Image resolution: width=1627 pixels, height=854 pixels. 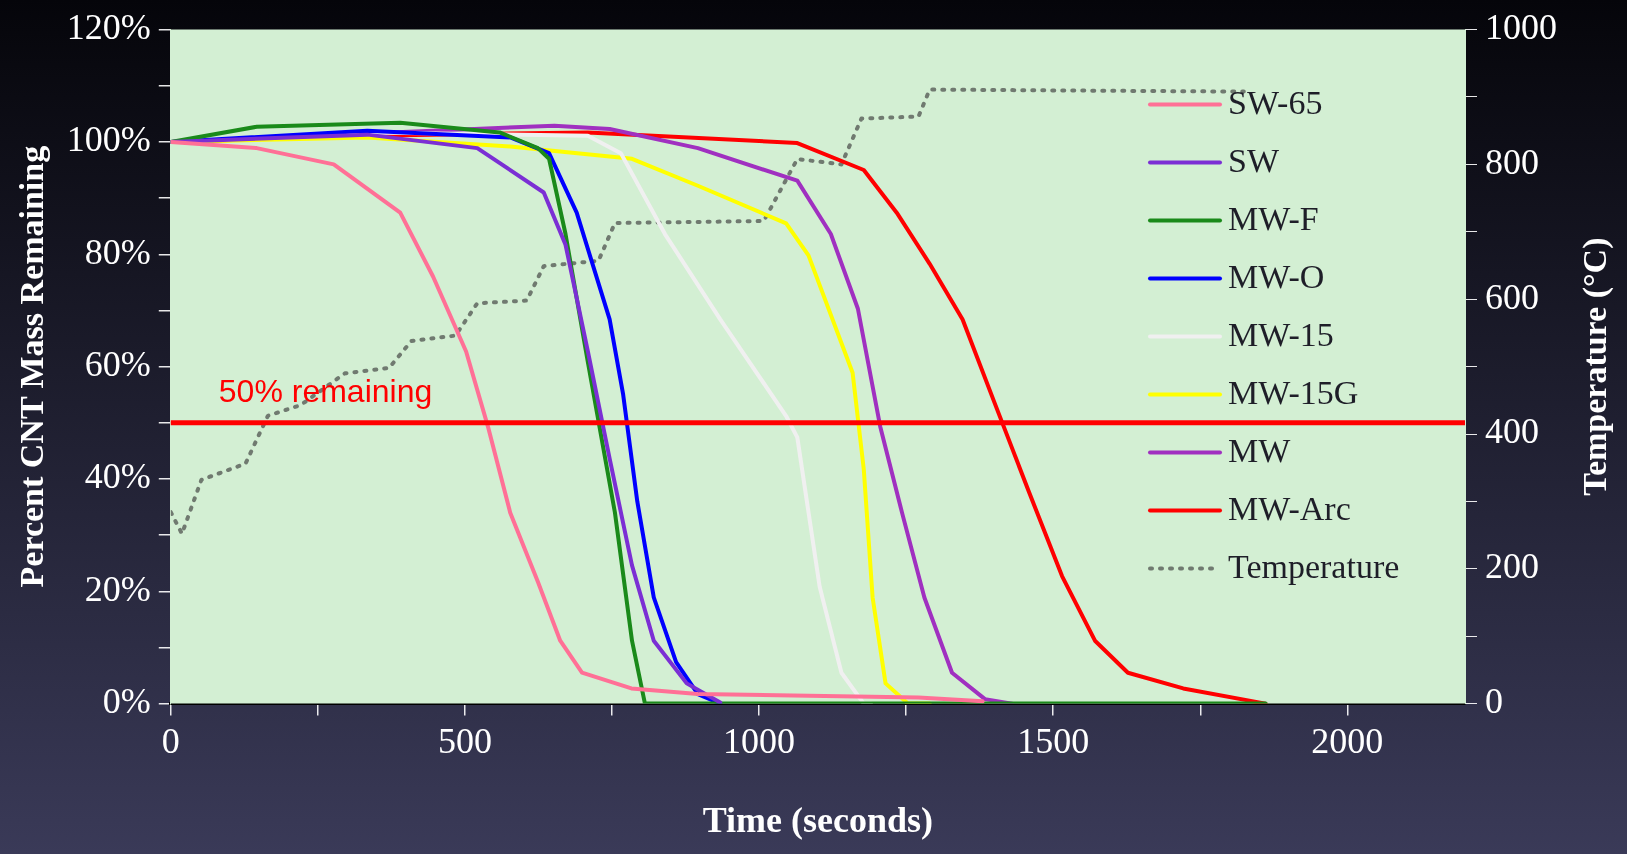 I want to click on y2-tick-label: 0, so click(x=1494, y=701).